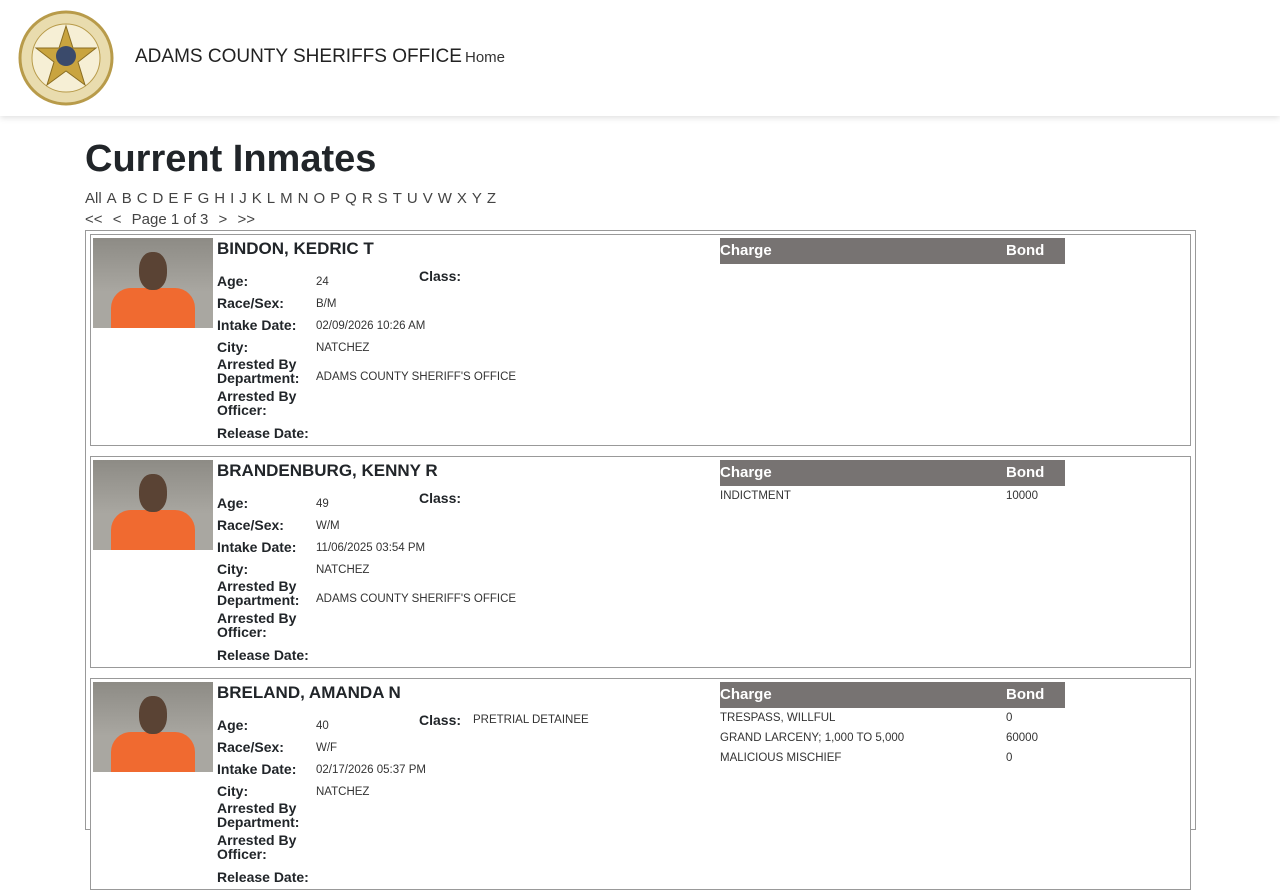 Image resolution: width=1280 pixels, height=890 pixels. What do you see at coordinates (778, 718) in the screenshot?
I see `charge-description: TRESPASS, WILLFUL` at bounding box center [778, 718].